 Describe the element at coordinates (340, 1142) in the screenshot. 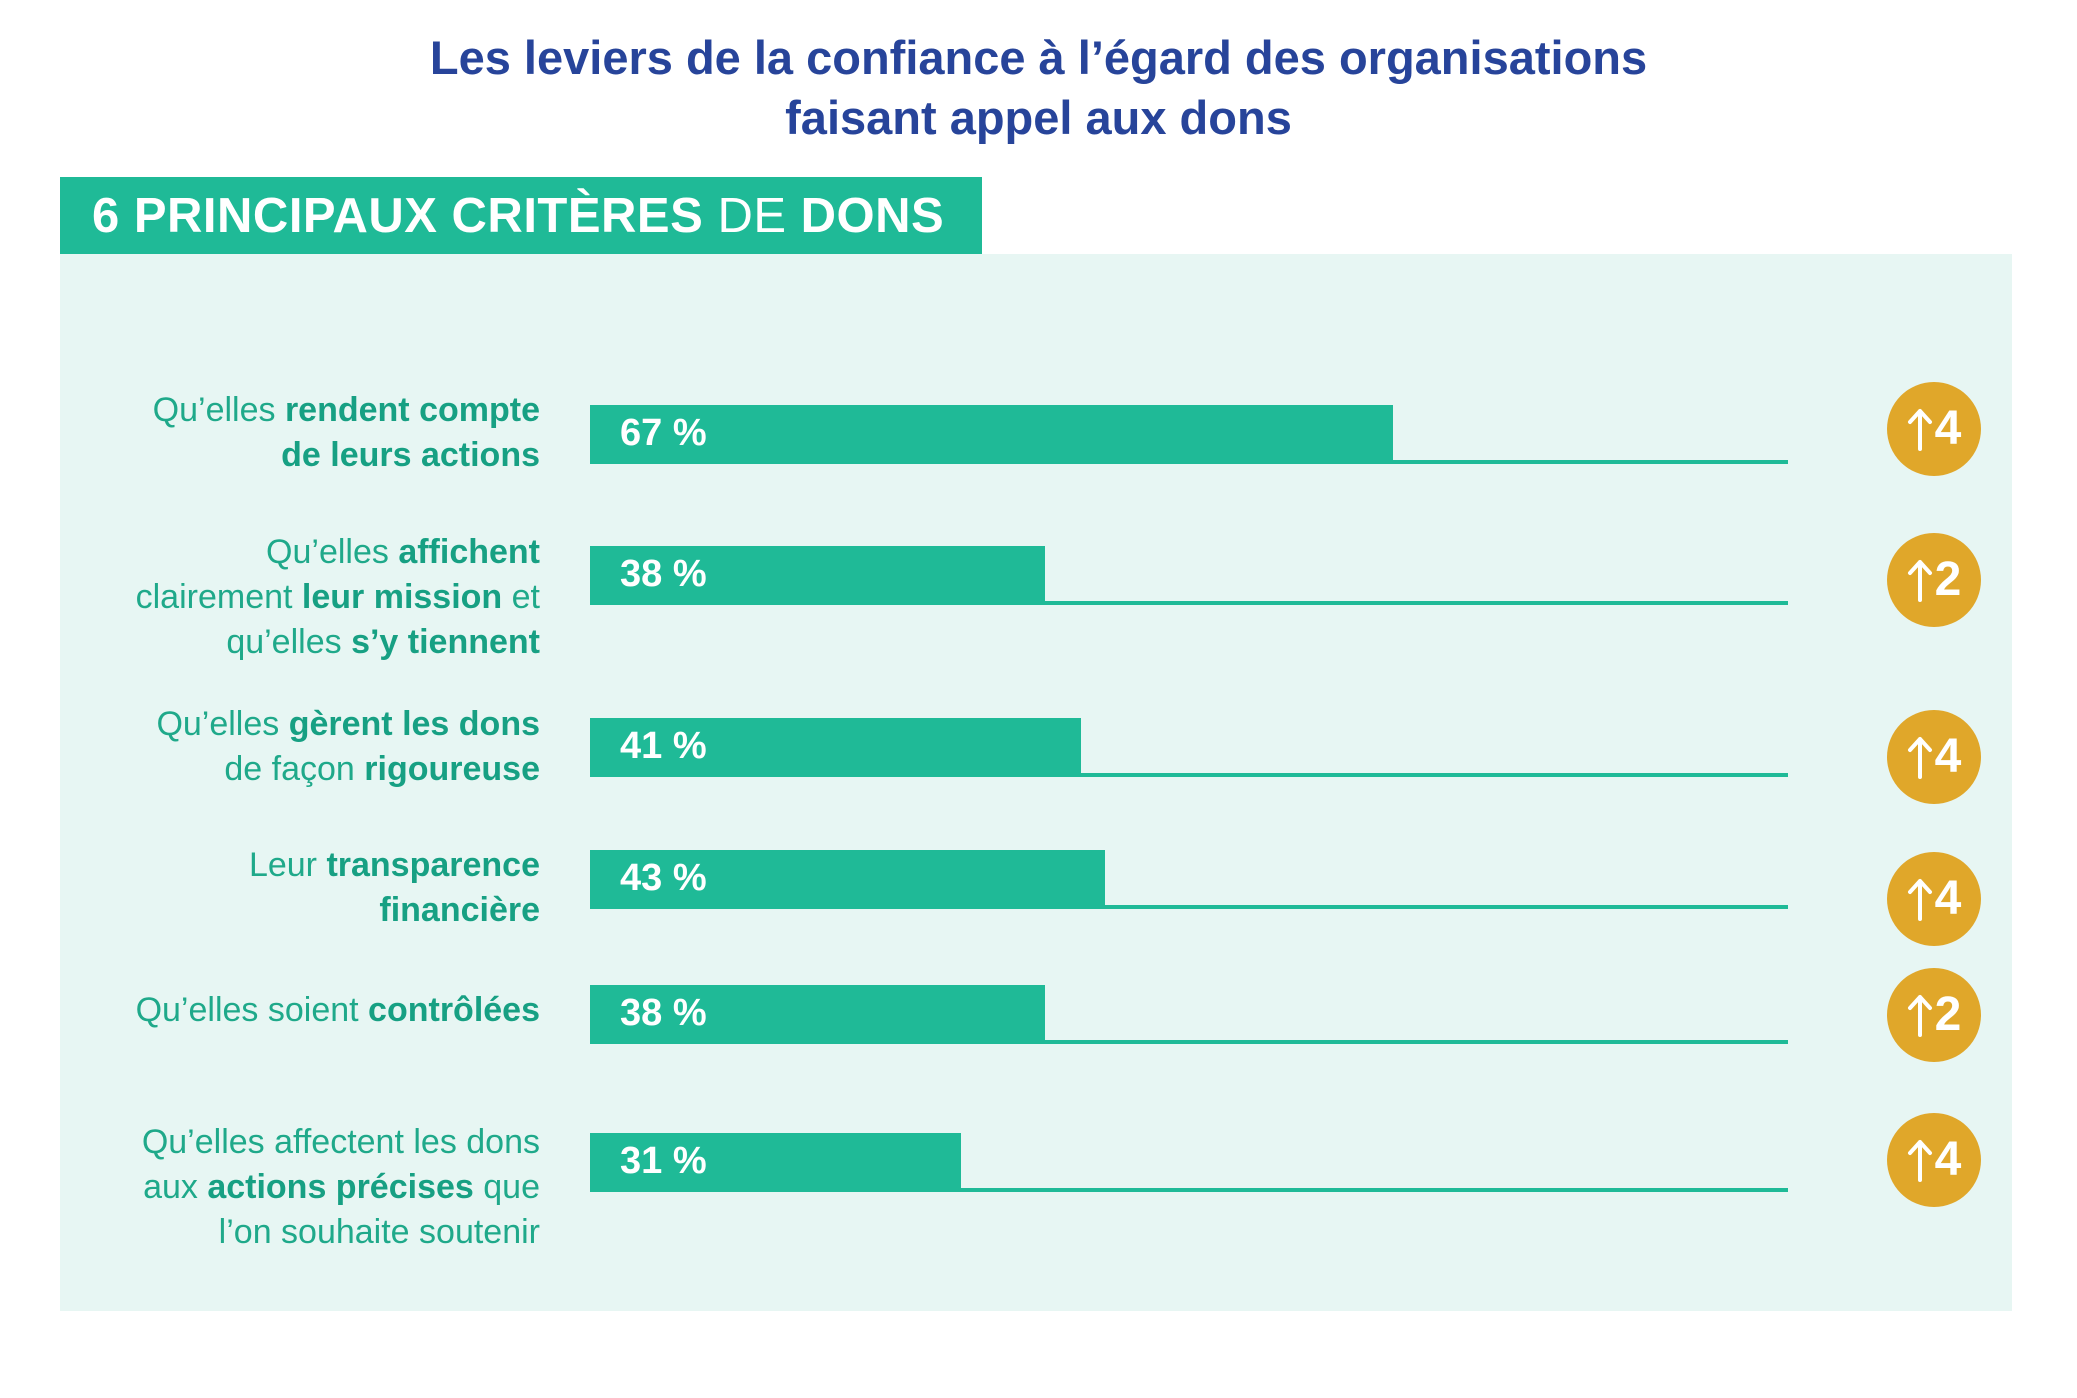

I see `label-text: Qu’elles affectent les dons` at that location.